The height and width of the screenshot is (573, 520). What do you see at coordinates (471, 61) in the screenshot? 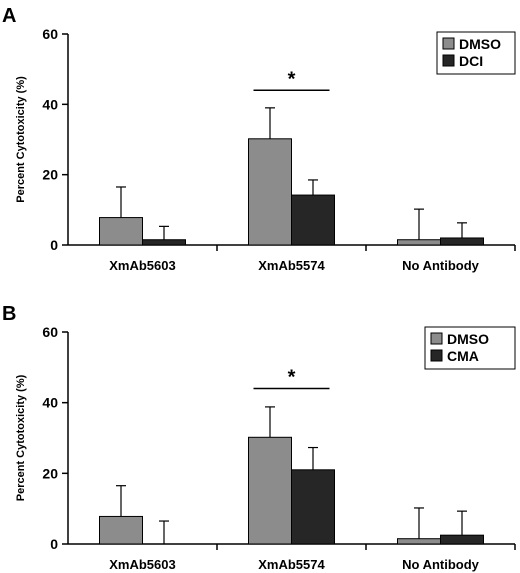
I see `legend-label: DCI` at bounding box center [471, 61].